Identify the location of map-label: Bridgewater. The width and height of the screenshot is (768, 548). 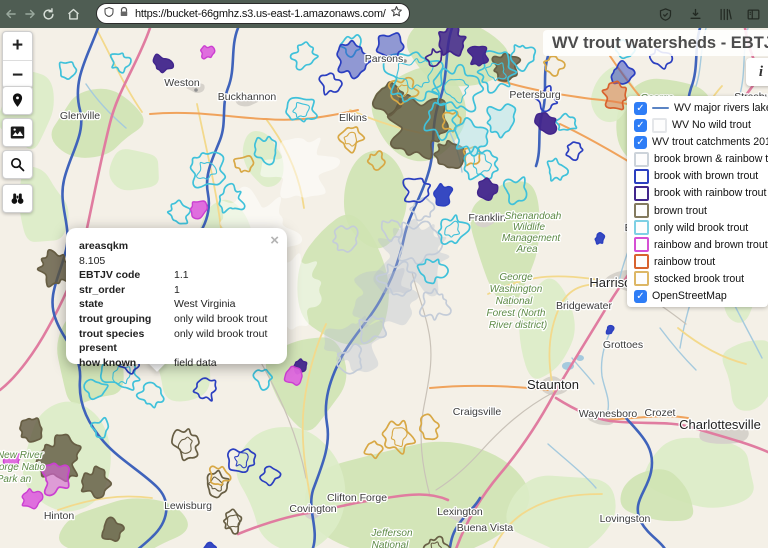
(584, 306).